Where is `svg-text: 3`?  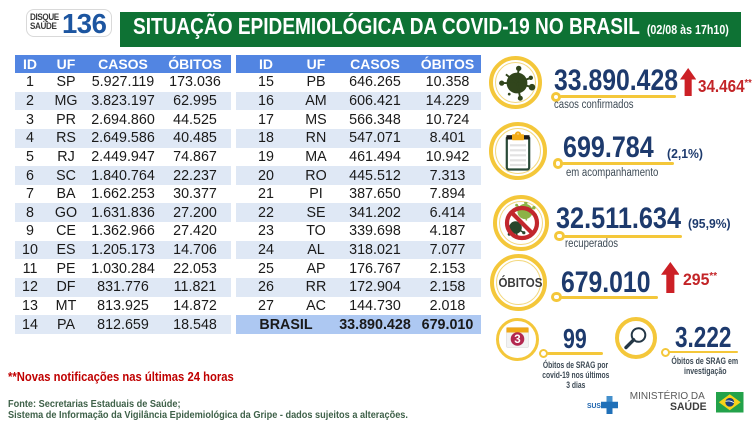
svg-text: 3 is located at coordinates (517, 340).